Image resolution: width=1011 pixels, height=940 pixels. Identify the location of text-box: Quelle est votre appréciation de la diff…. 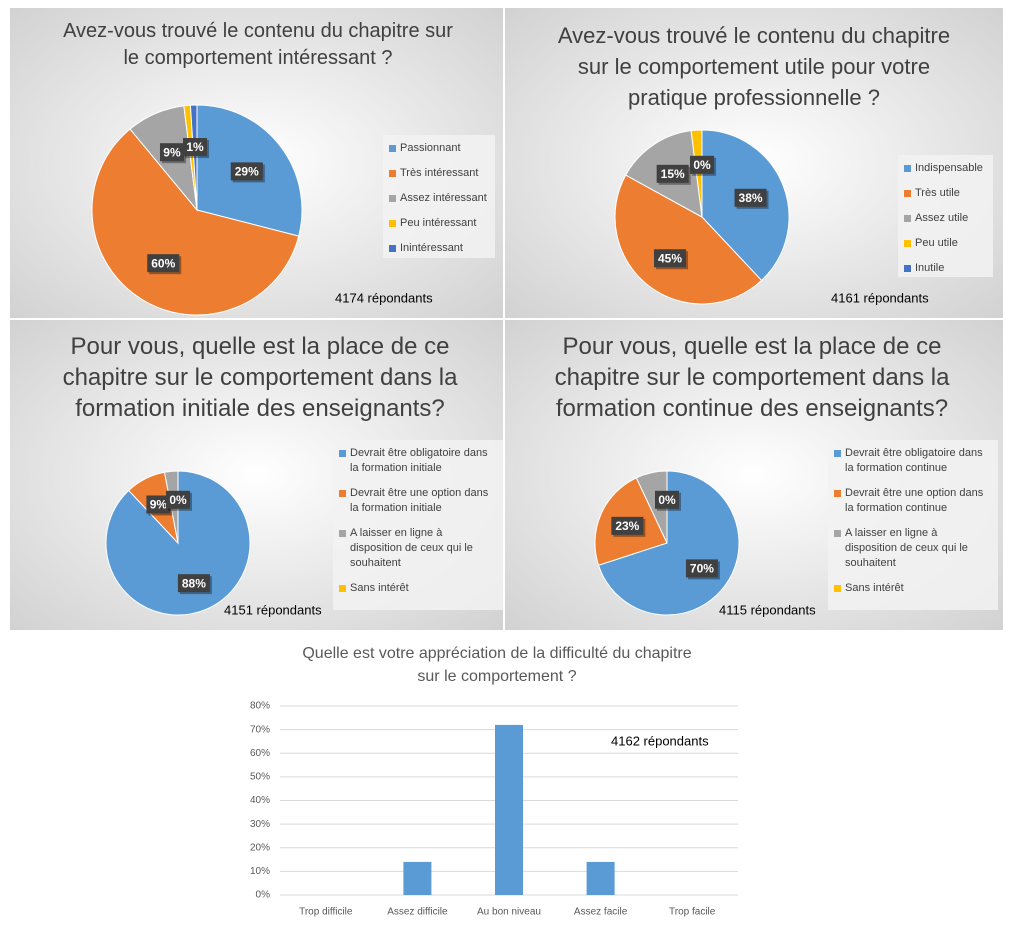
(496, 665).